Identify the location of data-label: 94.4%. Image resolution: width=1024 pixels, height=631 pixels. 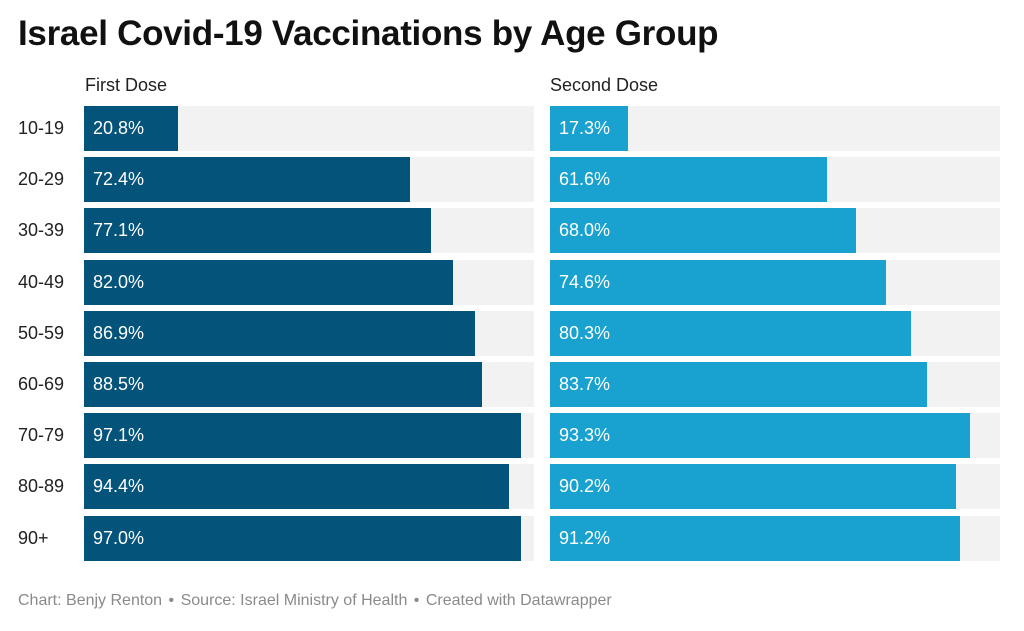
(119, 486).